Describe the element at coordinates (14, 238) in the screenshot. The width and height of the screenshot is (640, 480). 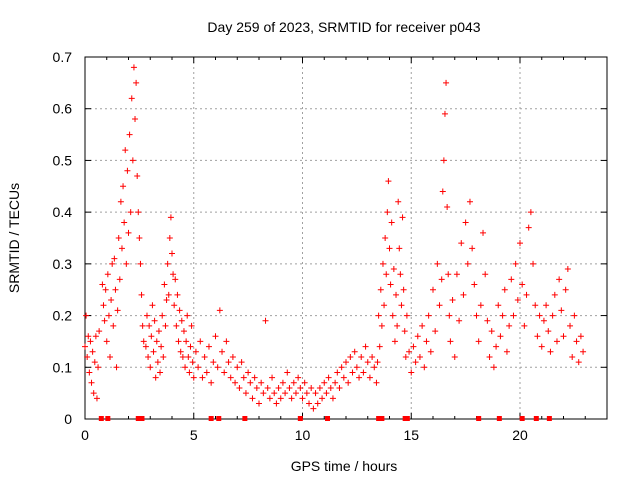
I see `y-axis-label: SRMTID / TECUs` at that location.